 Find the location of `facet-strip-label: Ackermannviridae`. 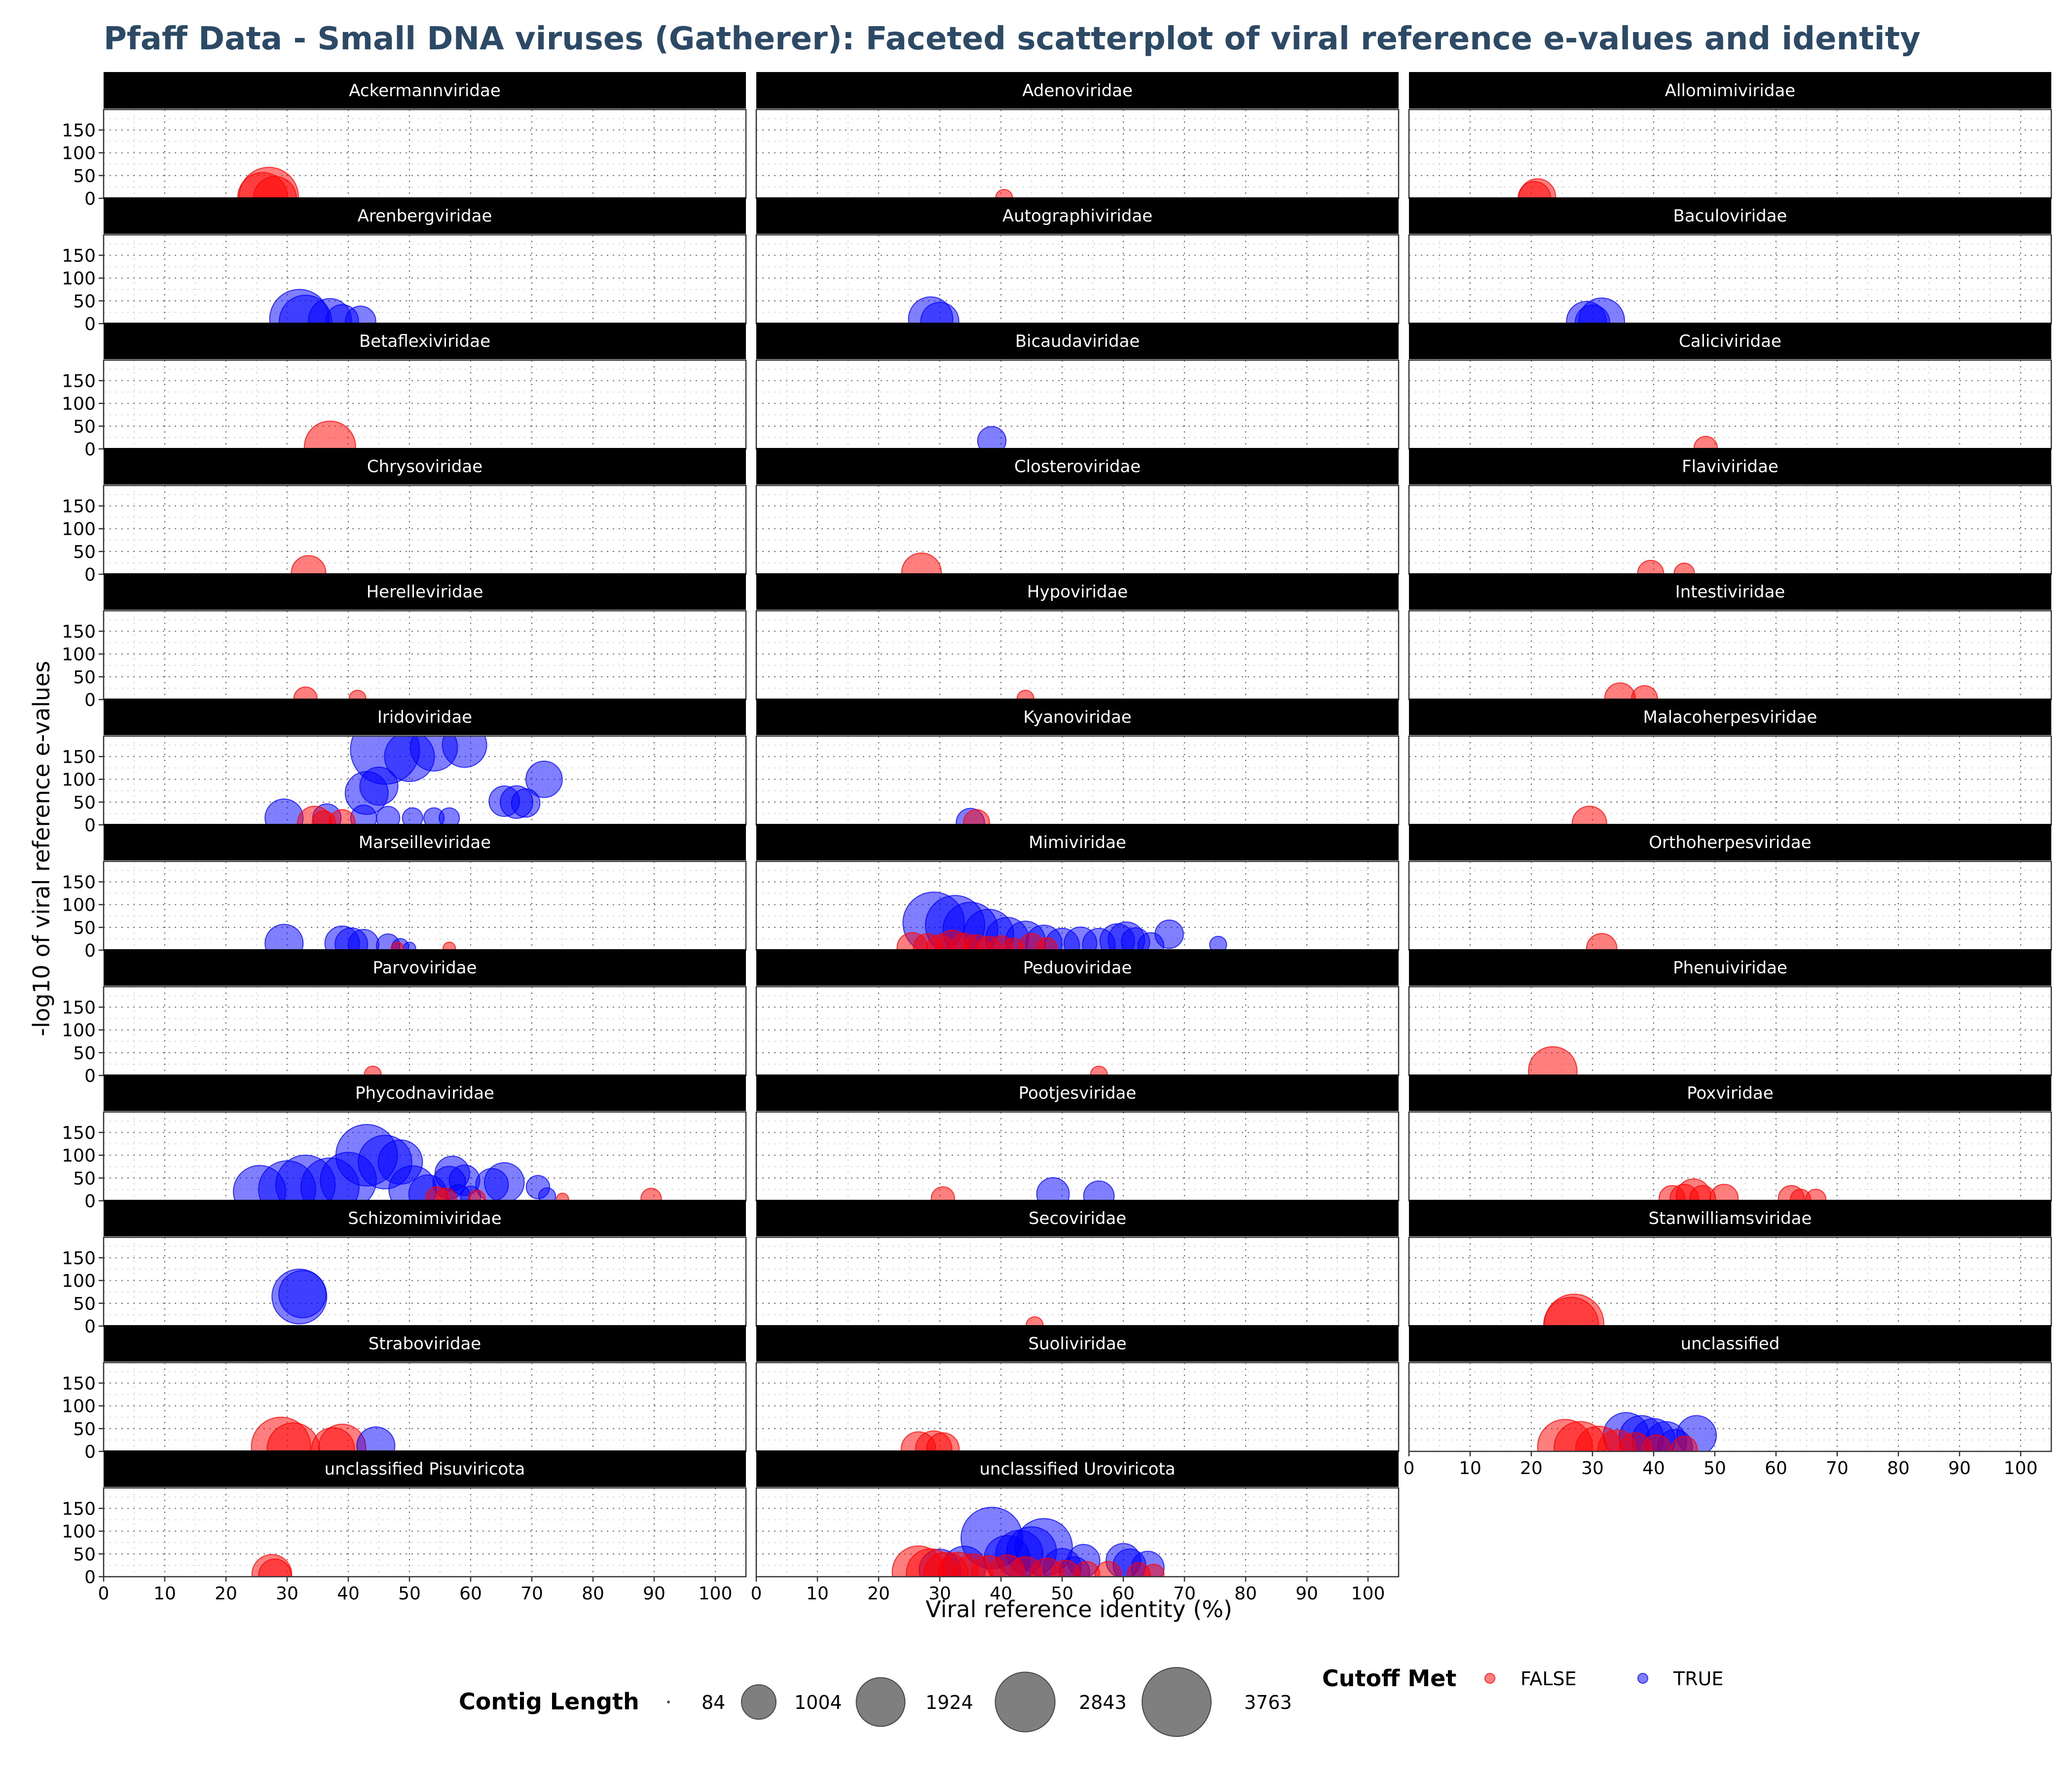

facet-strip-label: Ackermannviridae is located at coordinates (425, 91).